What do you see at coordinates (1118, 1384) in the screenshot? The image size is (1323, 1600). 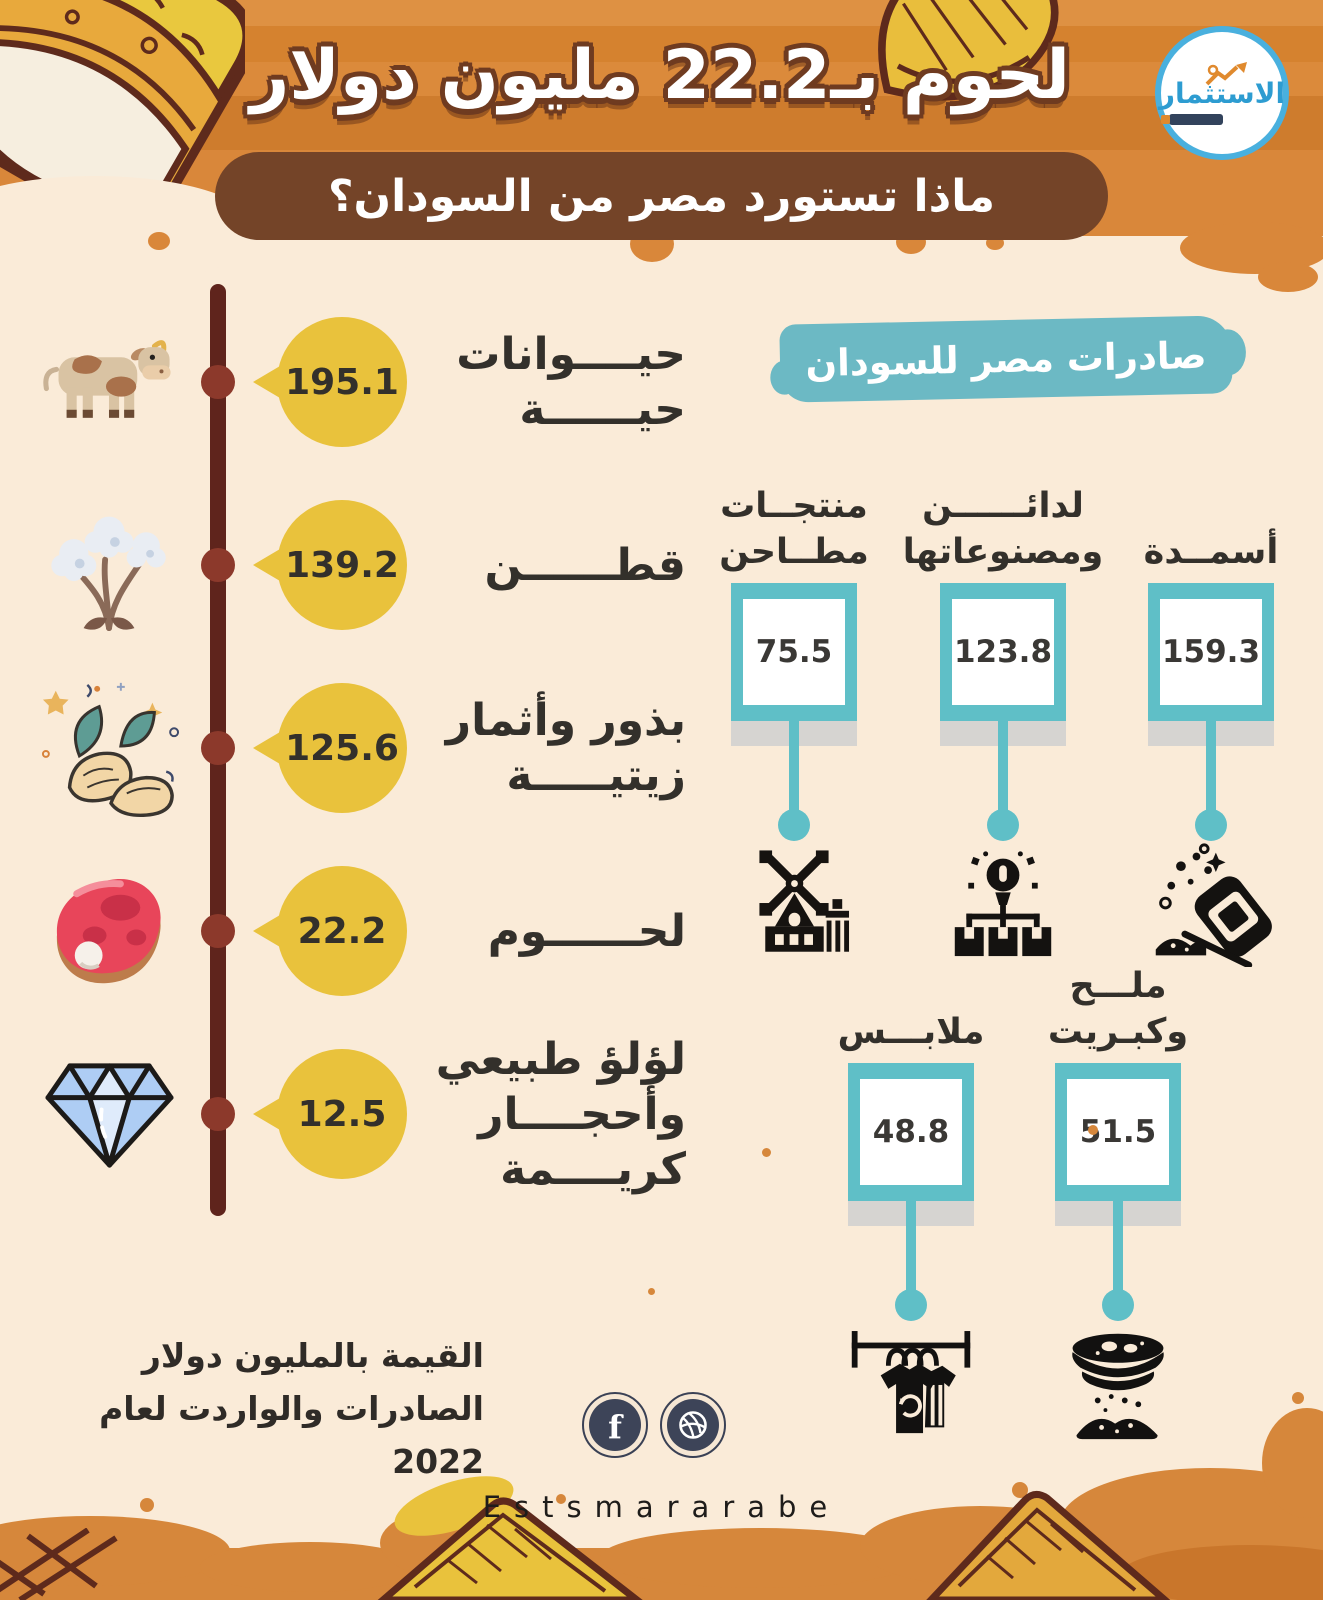 I see `salt-sulfur-icon` at bounding box center [1118, 1384].